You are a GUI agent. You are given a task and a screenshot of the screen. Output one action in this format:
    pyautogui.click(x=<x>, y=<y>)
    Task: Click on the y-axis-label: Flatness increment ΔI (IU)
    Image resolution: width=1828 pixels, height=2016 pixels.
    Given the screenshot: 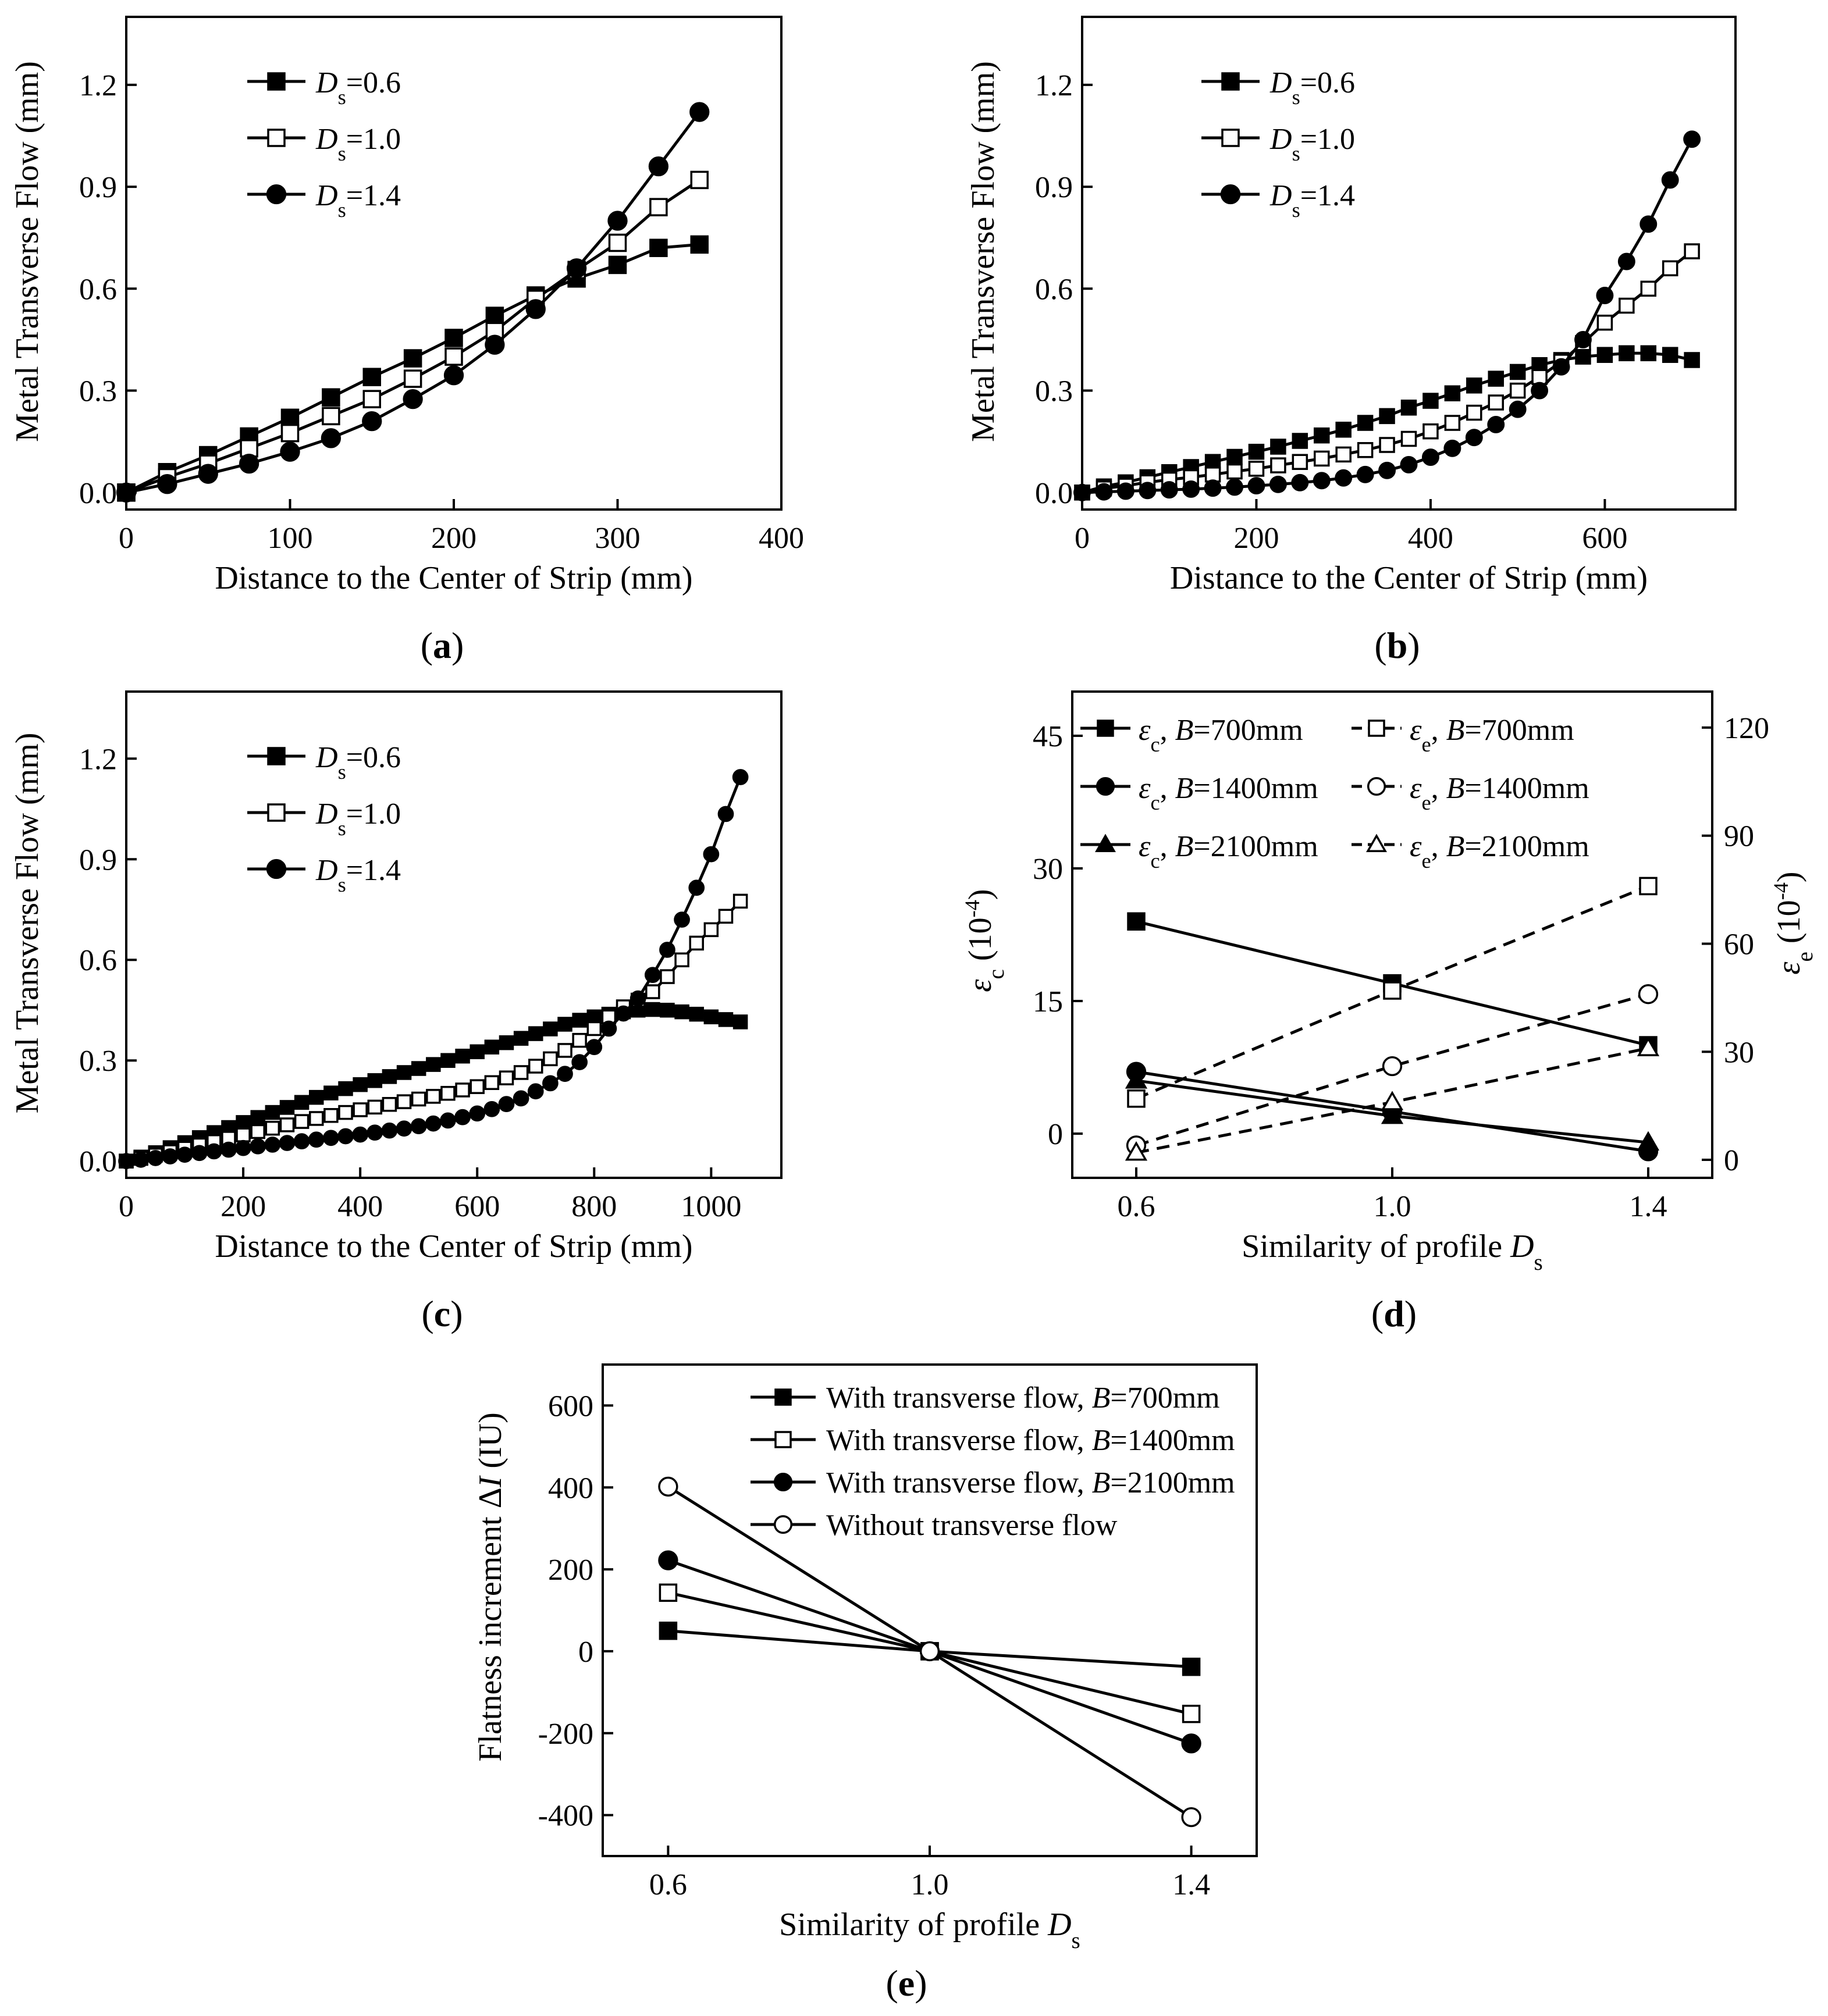 What is the action you would take?
    pyautogui.click(x=490, y=1587)
    